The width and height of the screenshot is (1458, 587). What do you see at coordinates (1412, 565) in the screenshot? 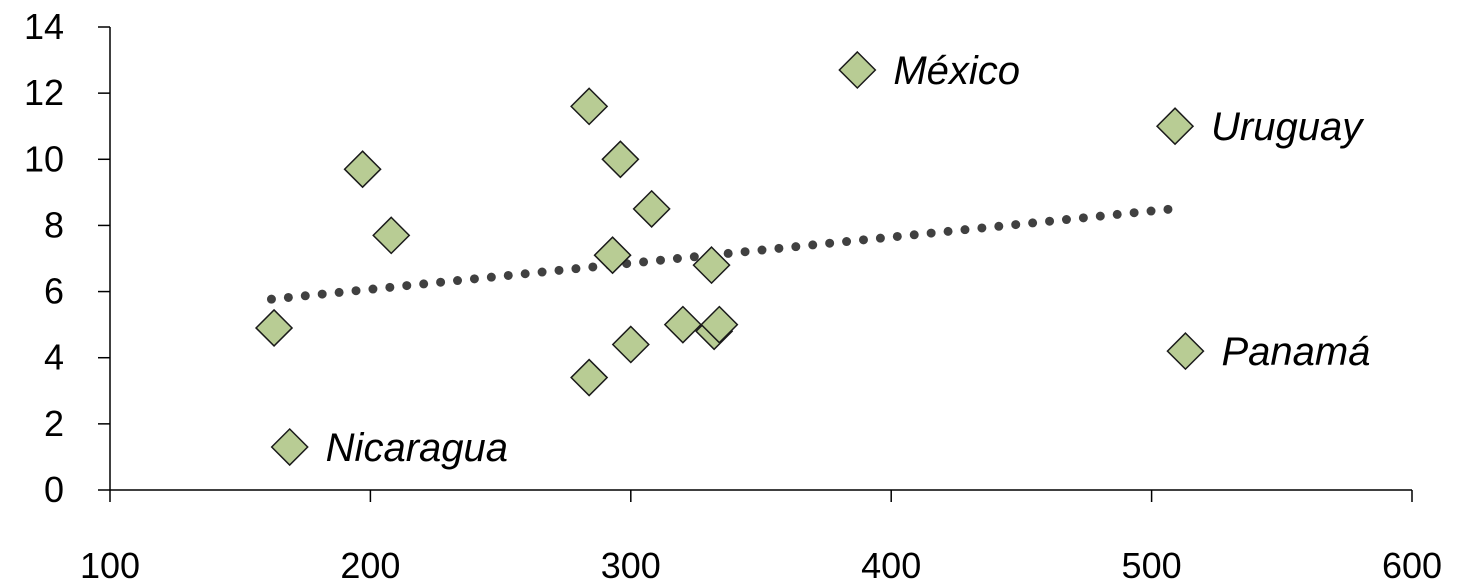
I see `x-tick-label: 600` at bounding box center [1412, 565].